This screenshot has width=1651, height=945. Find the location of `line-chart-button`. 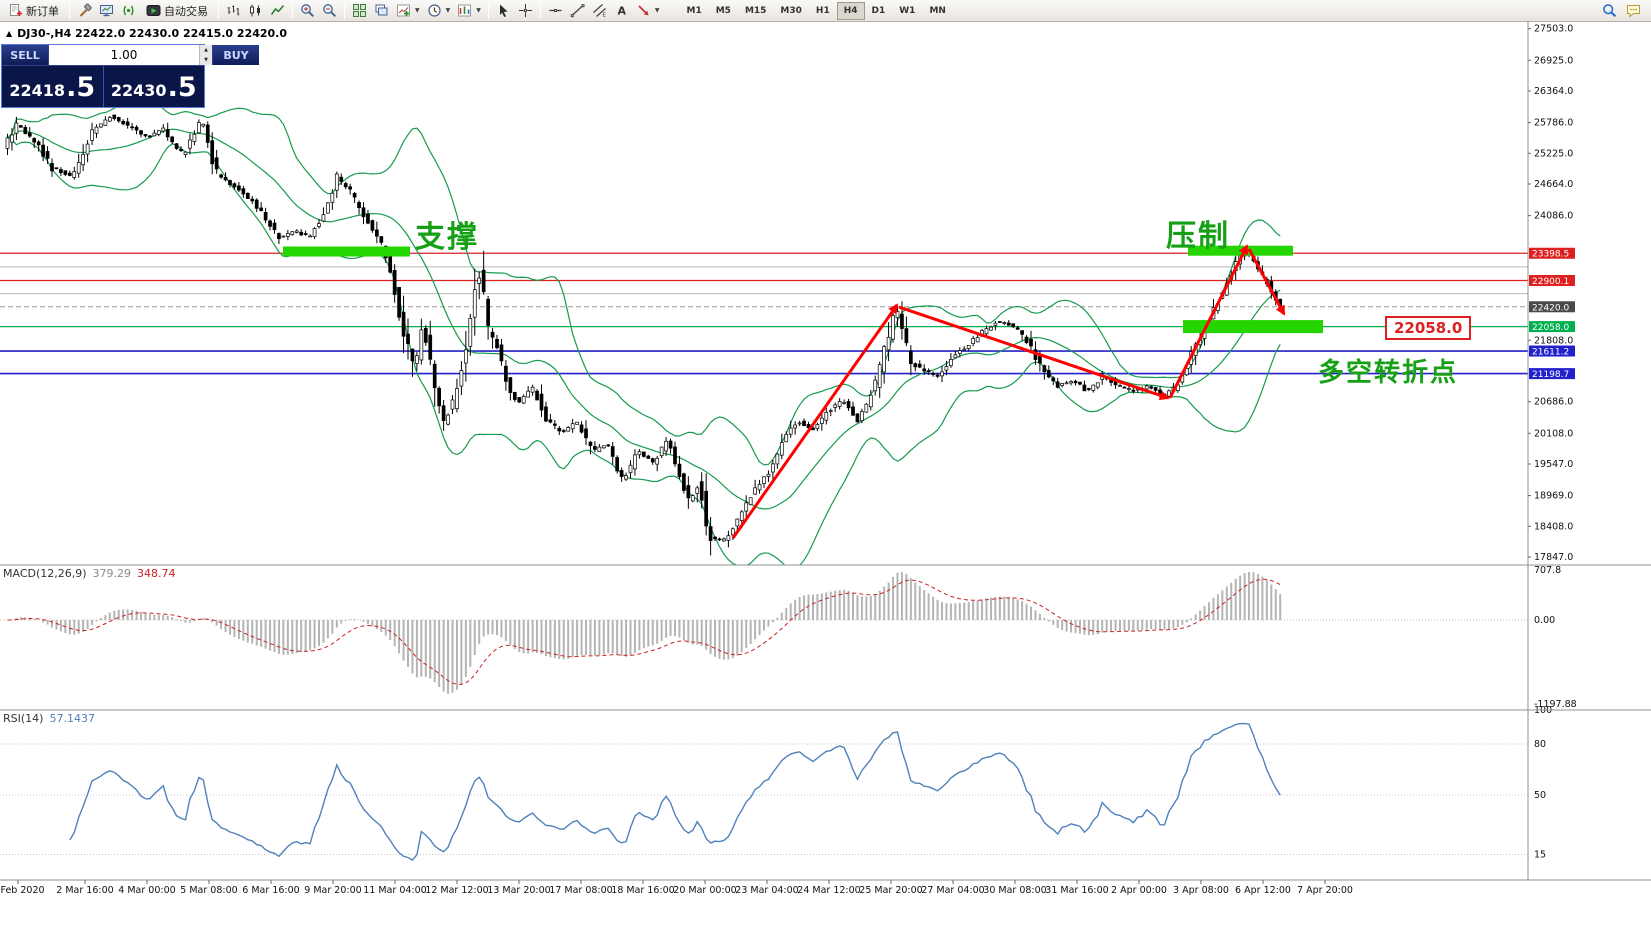

line-chart-button is located at coordinates (277, 11).